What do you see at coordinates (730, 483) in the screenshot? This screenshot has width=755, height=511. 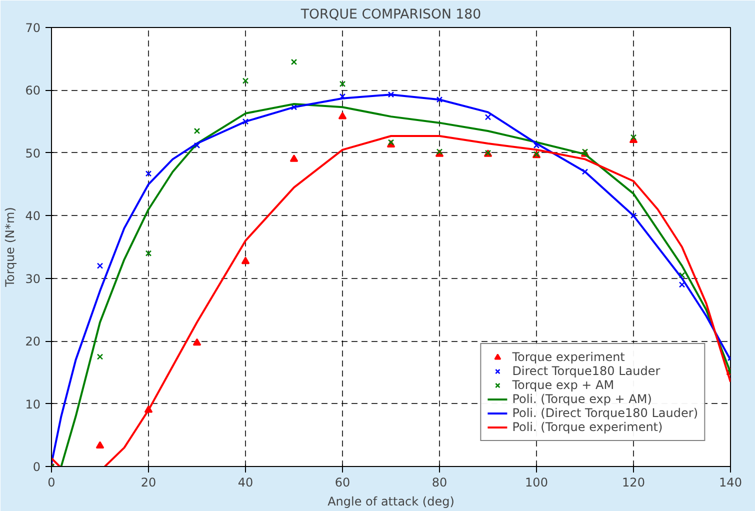 I see `x-tick-label: 140` at bounding box center [730, 483].